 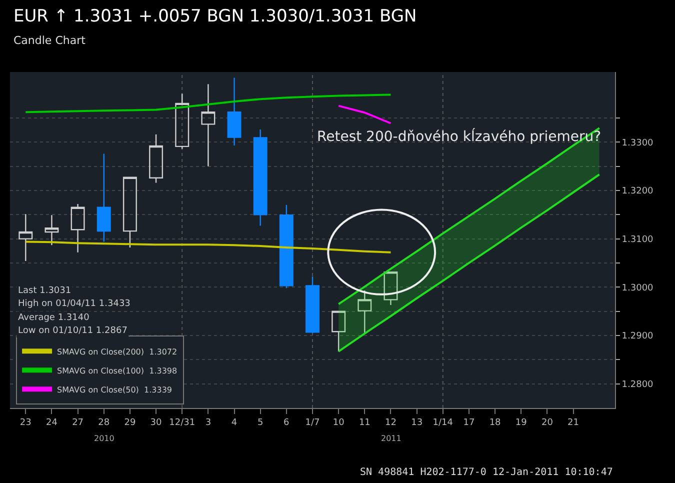 I want to click on x-tick-label: 13, so click(x=417, y=423).